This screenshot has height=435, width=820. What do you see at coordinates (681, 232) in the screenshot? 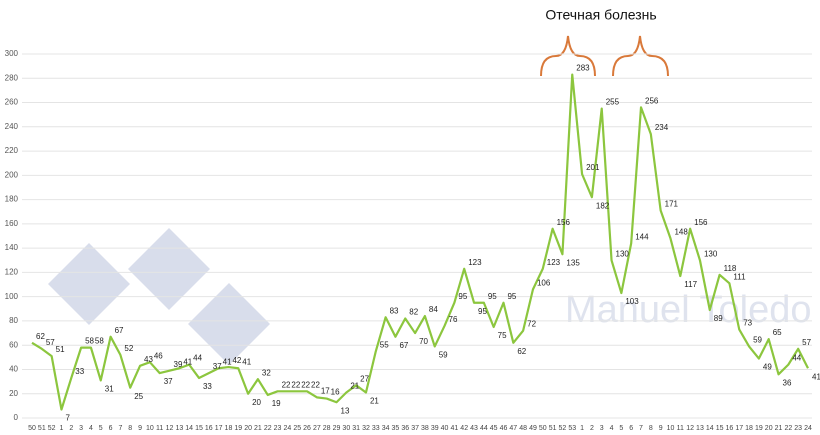
I see `value-label: 148` at bounding box center [681, 232].